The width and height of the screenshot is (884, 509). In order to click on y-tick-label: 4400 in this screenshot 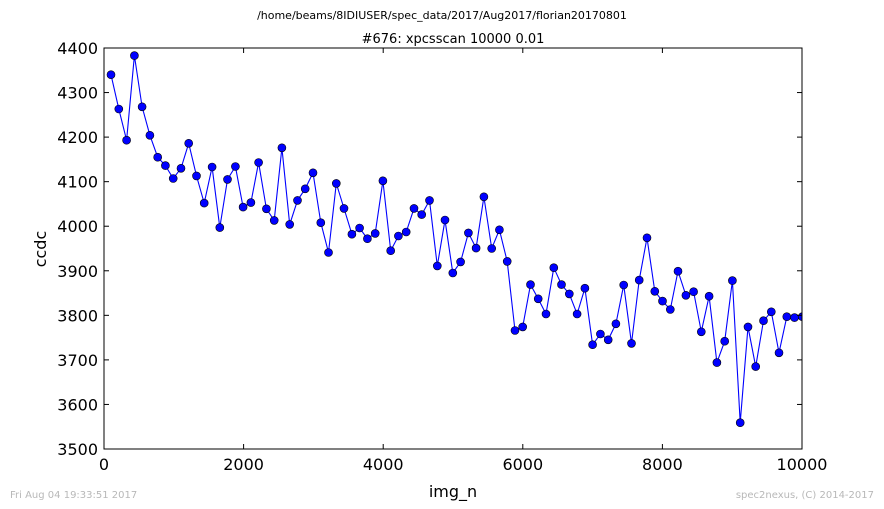, I will do `click(77, 48)`.